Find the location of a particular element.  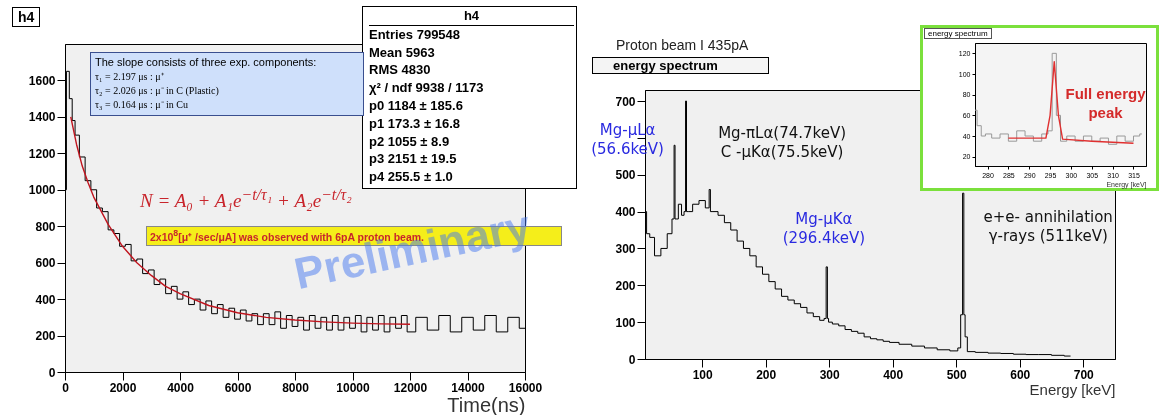

text: h4 is located at coordinates (471, 15).